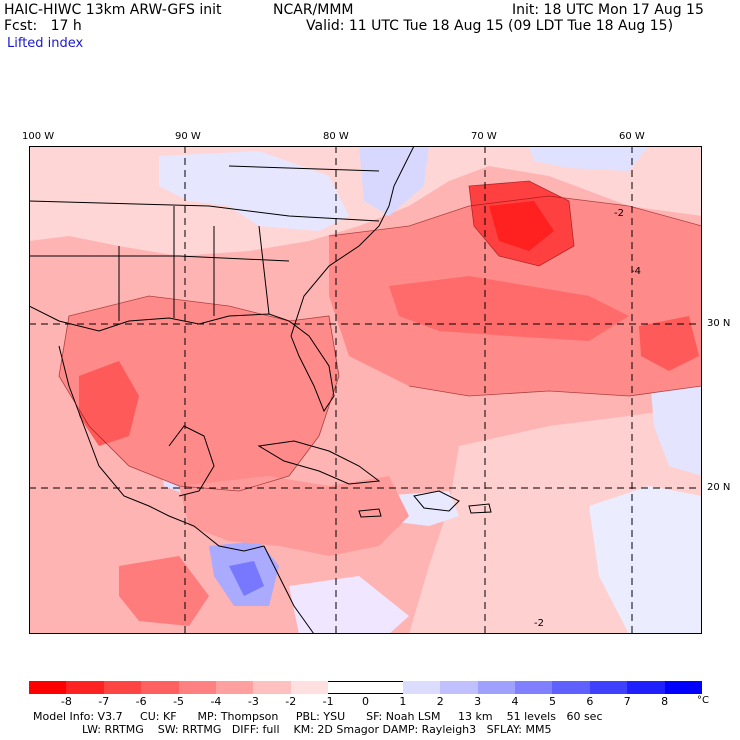  Describe the element at coordinates (188, 136) in the screenshot. I see `lon-label-90w: 90 W` at that location.